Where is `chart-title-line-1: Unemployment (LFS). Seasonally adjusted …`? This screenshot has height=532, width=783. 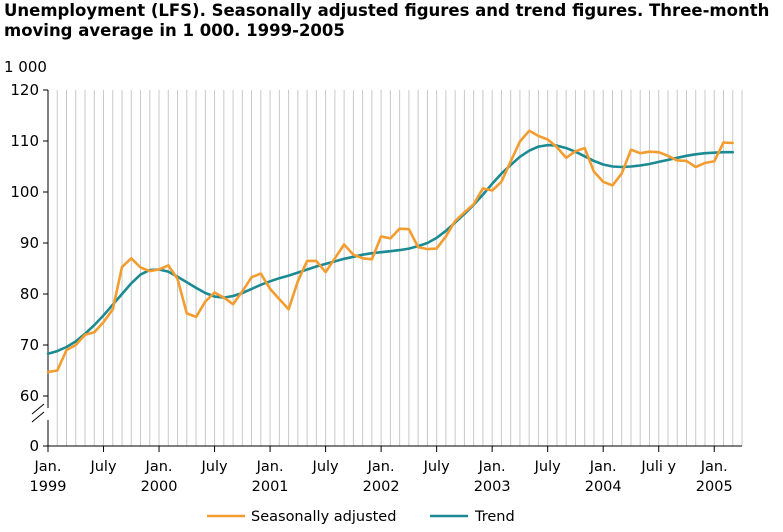 chart-title-line-1: Unemployment (LFS). Seasonally adjusted … is located at coordinates (387, 10).